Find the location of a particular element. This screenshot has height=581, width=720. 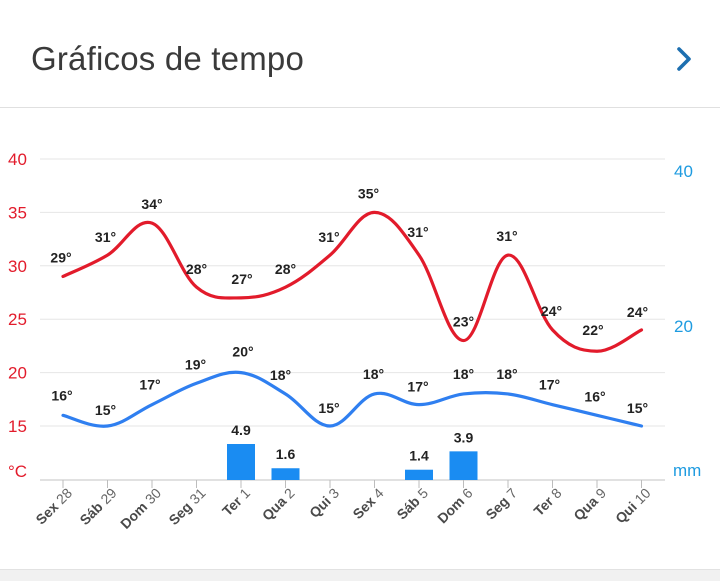

x-tick-text: Ter 8 is located at coordinates (547, 502).